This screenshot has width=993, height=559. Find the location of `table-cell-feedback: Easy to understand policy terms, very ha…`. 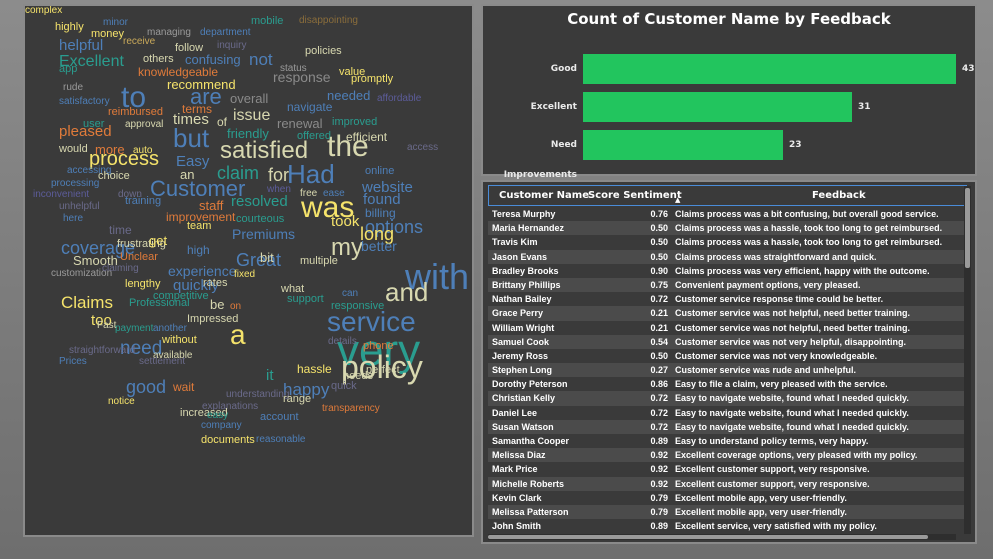

table-cell-feedback: Easy to understand policy terms, very ha… is located at coordinates (772, 441).